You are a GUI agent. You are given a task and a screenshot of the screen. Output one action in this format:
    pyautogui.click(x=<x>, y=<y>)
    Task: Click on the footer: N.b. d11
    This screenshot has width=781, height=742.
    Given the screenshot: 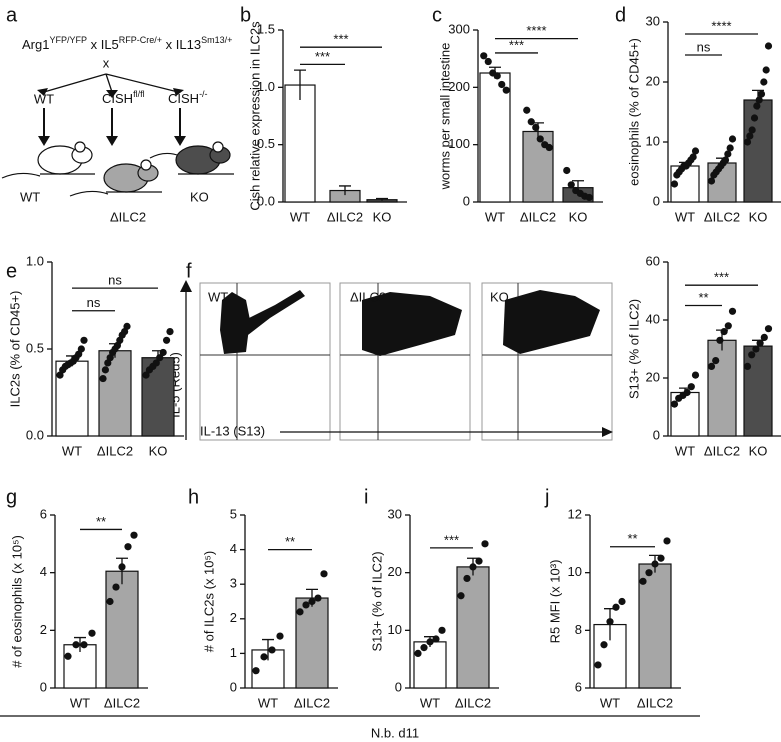 What is the action you would take?
    pyautogui.click(x=395, y=732)
    